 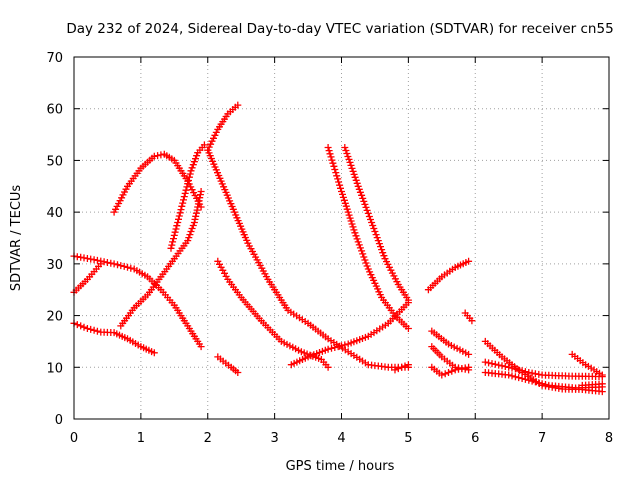 What do you see at coordinates (141, 438) in the screenshot?
I see `x-tick-label: 1` at bounding box center [141, 438].